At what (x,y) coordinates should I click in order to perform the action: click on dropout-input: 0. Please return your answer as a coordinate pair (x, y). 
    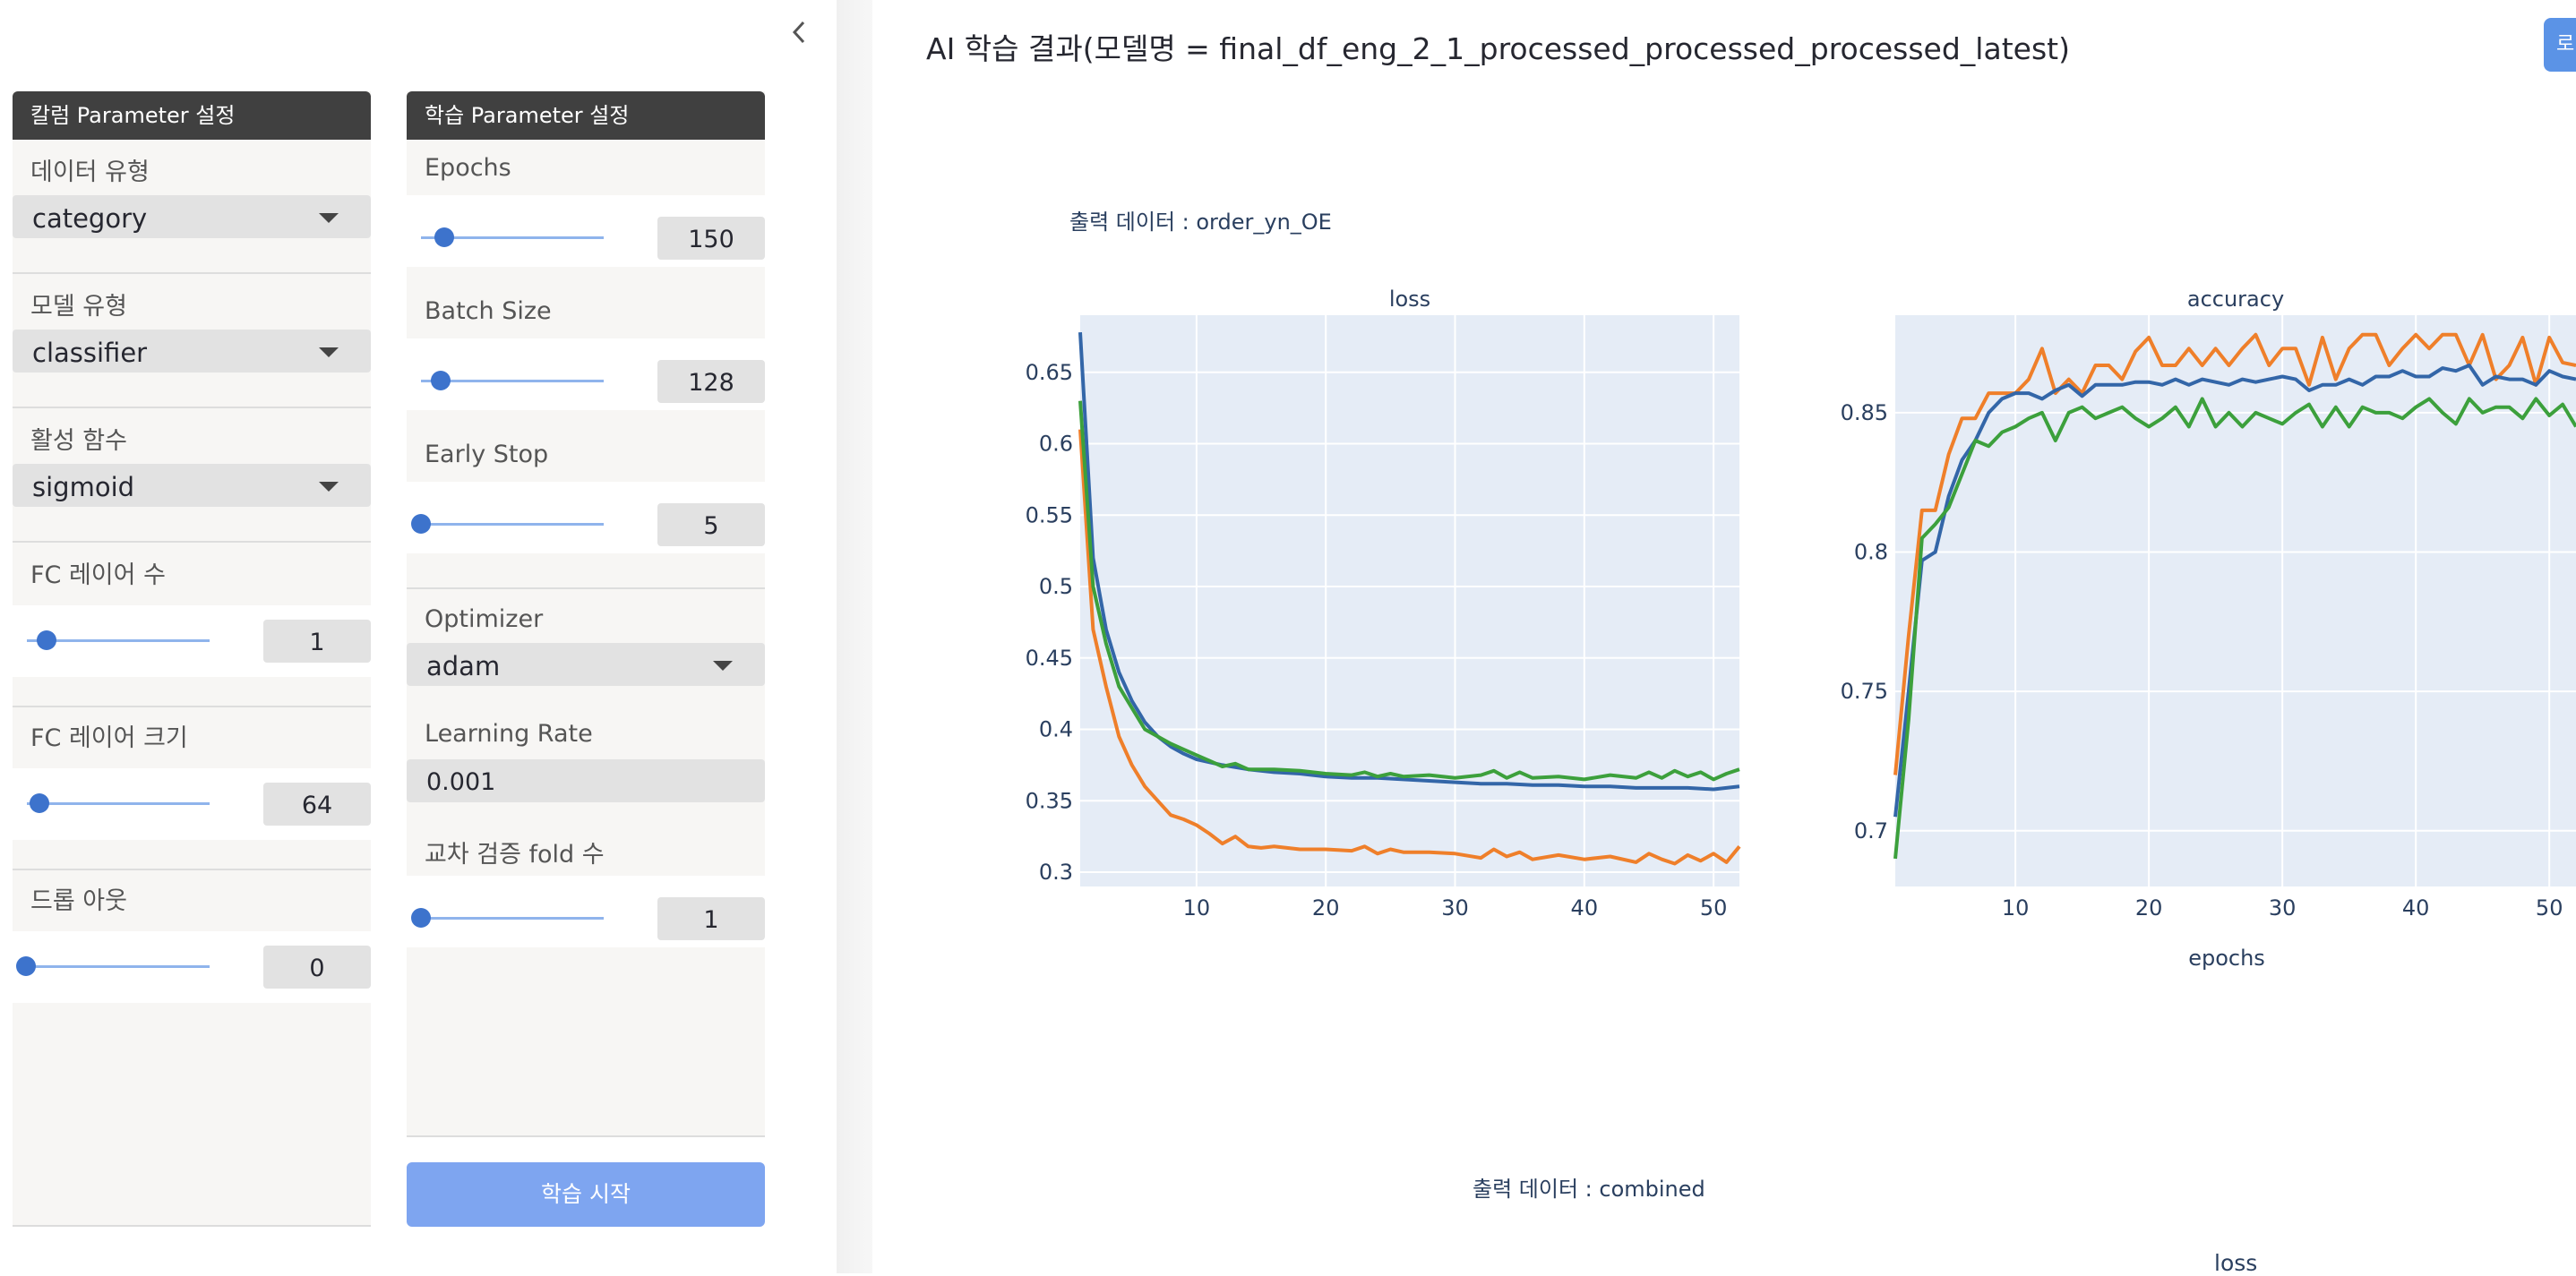
    Looking at the image, I should click on (317, 967).